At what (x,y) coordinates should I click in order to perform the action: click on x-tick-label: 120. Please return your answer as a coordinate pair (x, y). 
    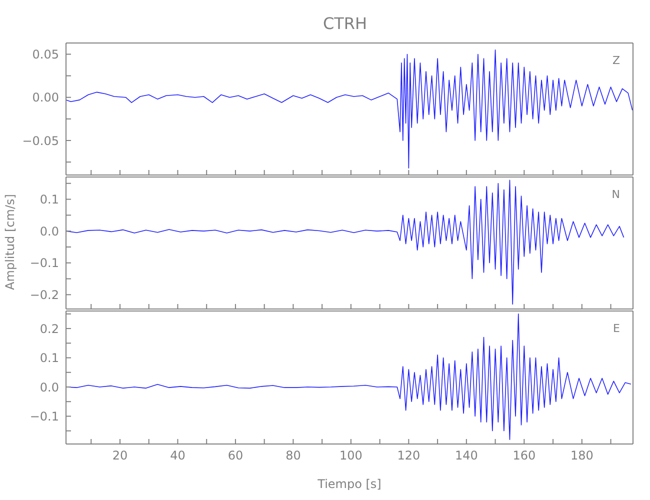
    Looking at the image, I should click on (408, 455).